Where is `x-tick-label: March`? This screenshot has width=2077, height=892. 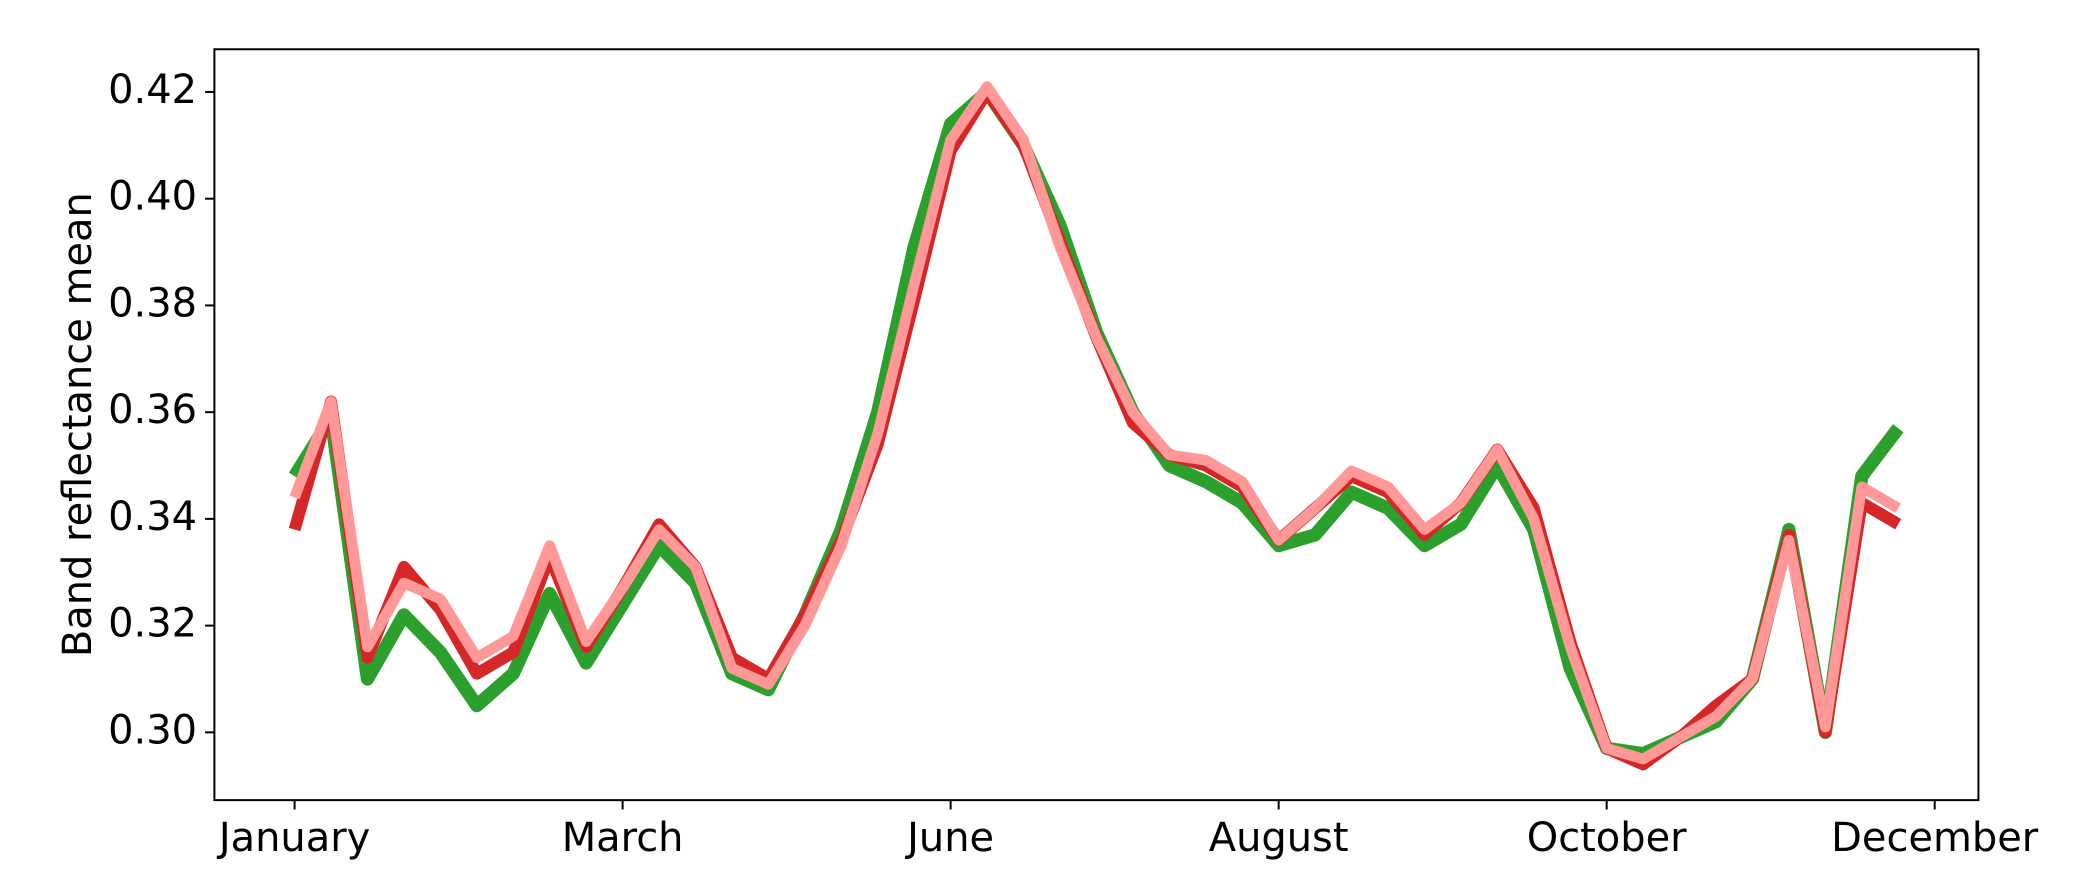
x-tick-label: March is located at coordinates (623, 838).